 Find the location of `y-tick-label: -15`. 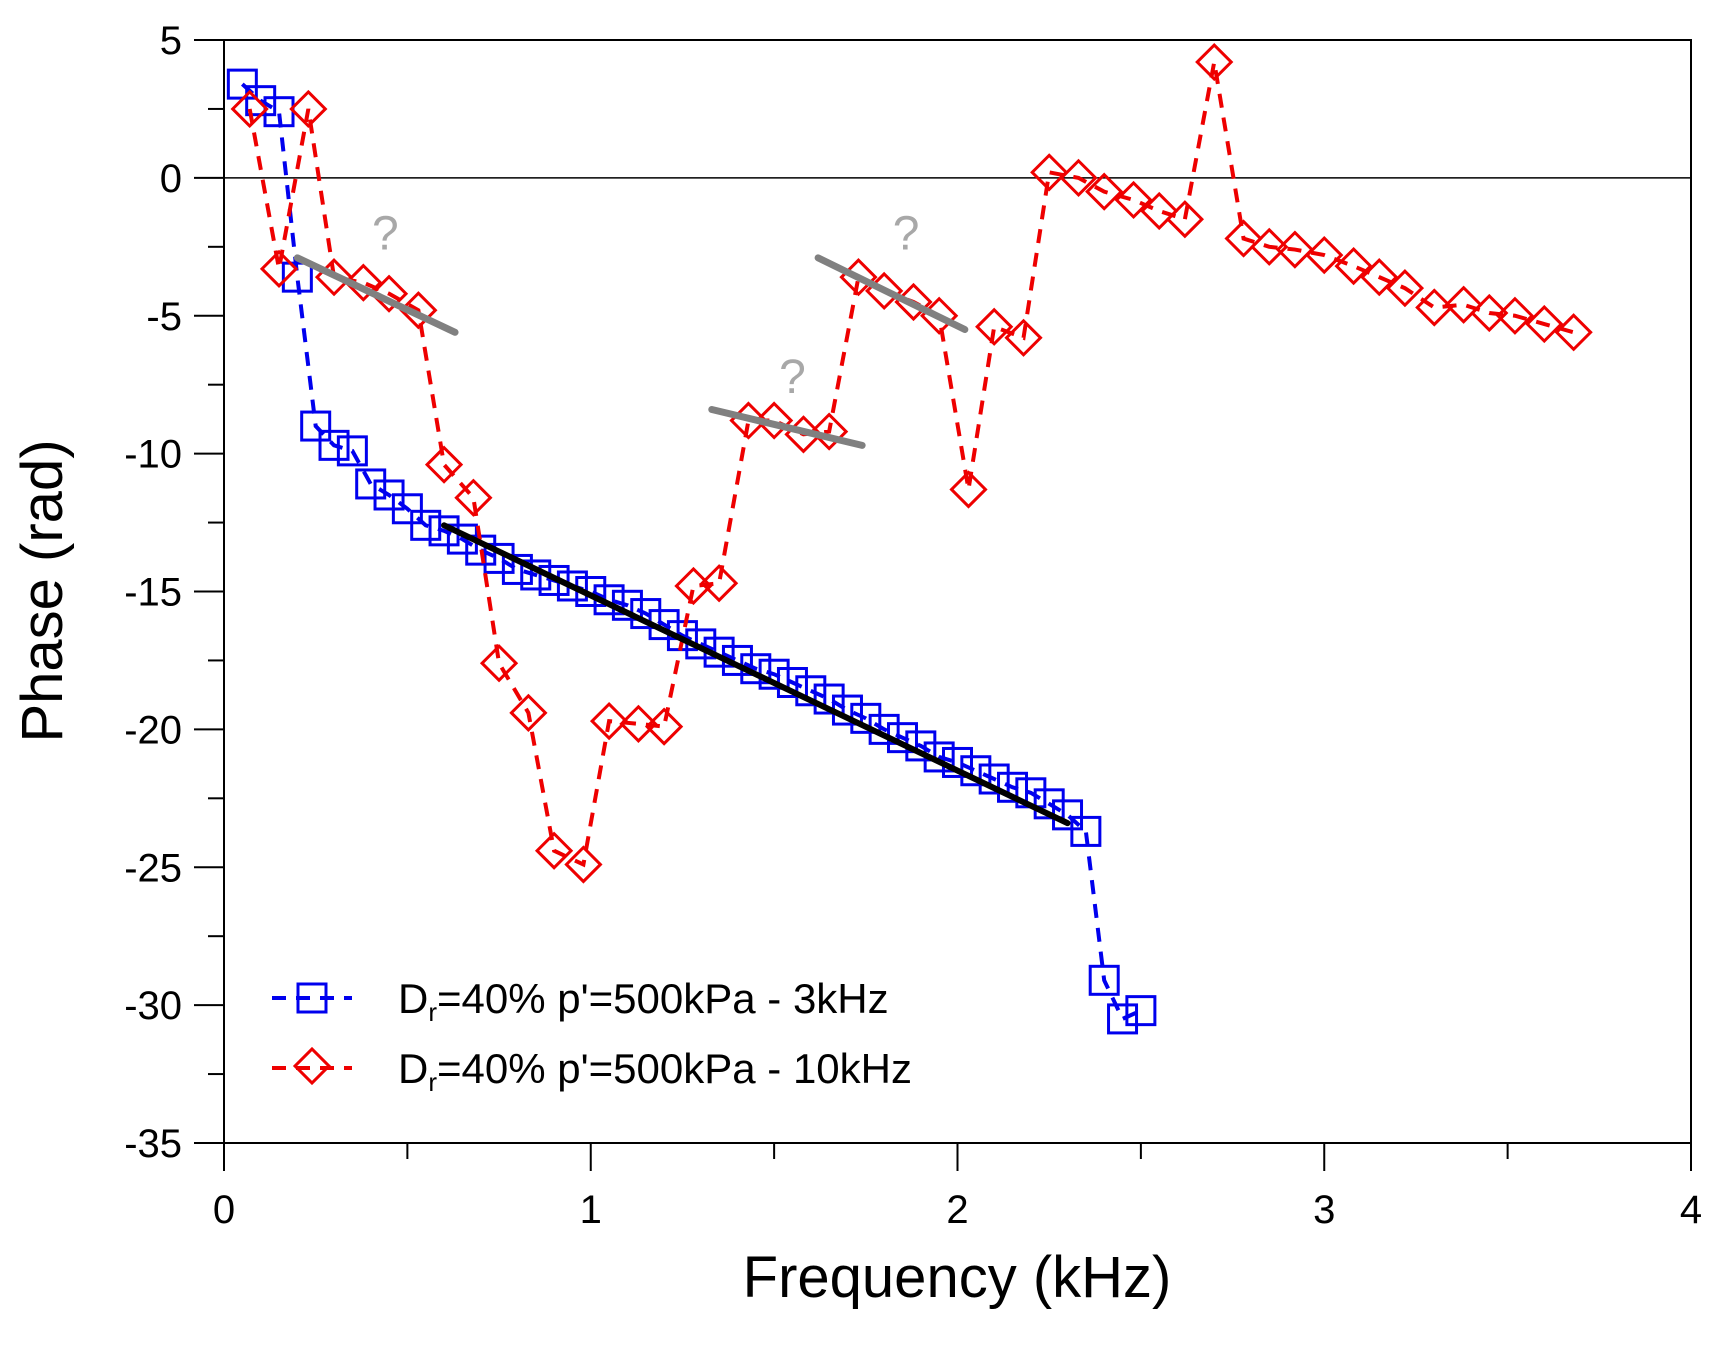

y-tick-label: -15 is located at coordinates (153, 593).